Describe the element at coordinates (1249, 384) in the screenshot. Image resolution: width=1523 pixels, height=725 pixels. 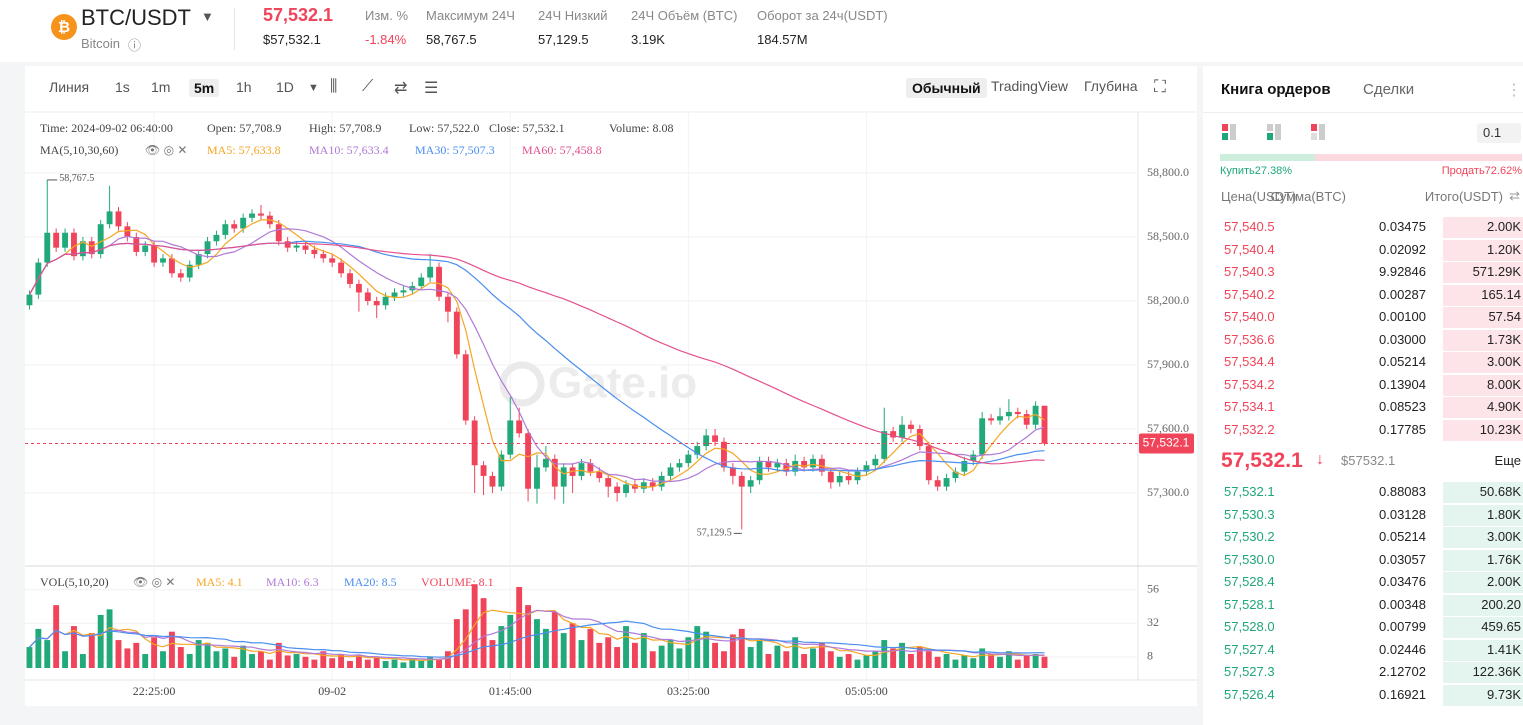
I see `price: 57,534.2` at that location.